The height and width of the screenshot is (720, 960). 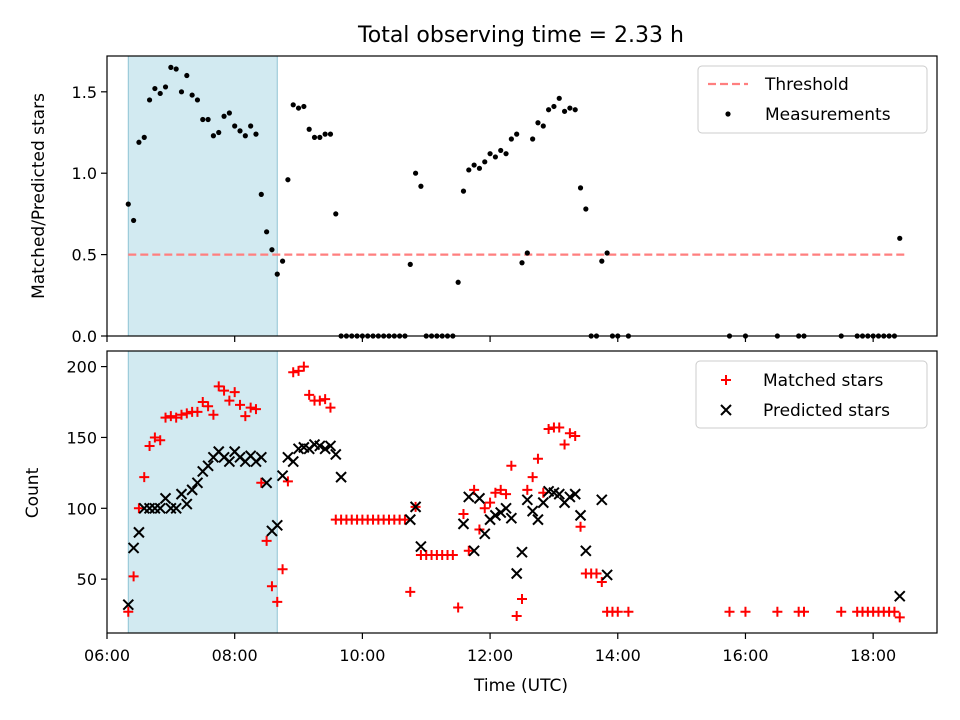 I want to click on y-tick-label: 200, so click(x=81, y=367).